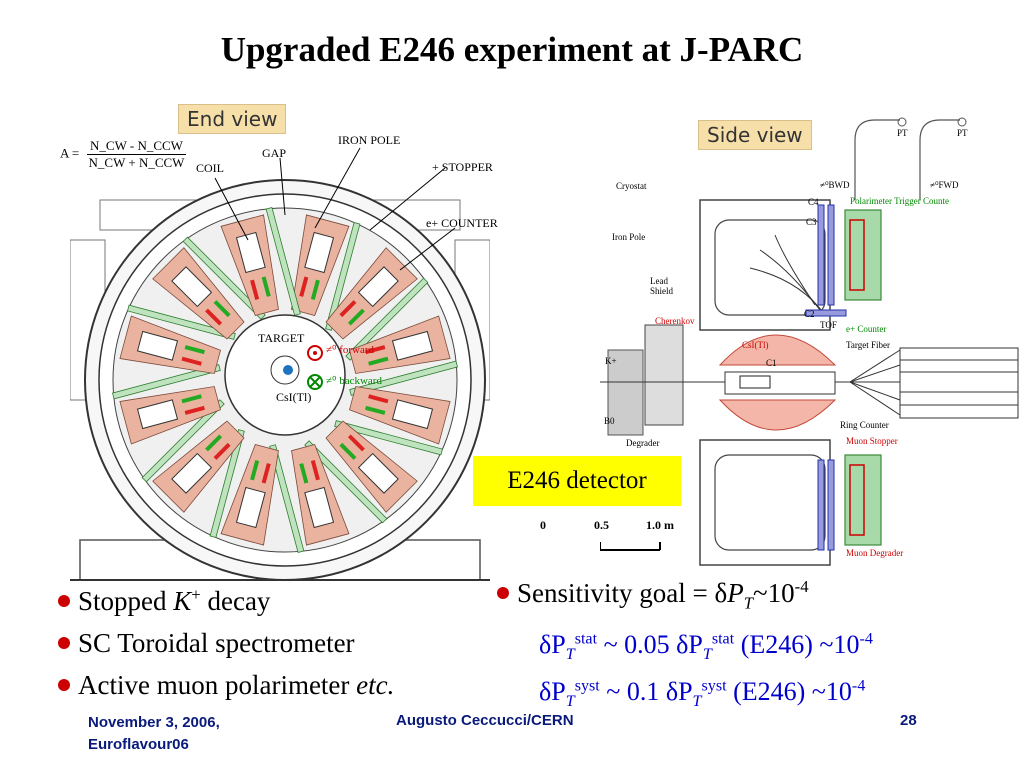  I want to click on footer-author: Augusto Ceccucci/CERN, so click(485, 720).